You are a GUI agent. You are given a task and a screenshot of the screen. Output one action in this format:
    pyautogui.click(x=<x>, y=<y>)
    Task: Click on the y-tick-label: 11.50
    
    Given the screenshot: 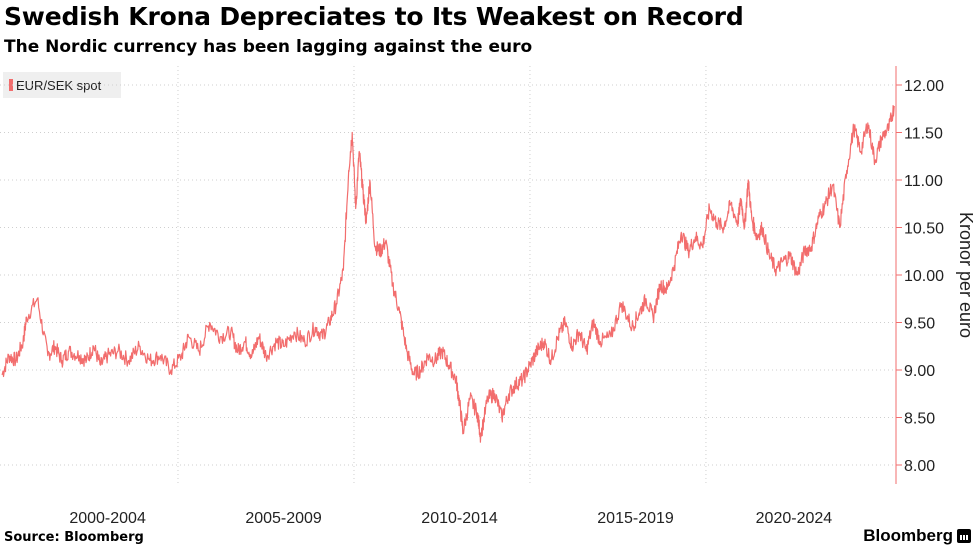 What is the action you would take?
    pyautogui.click(x=923, y=134)
    